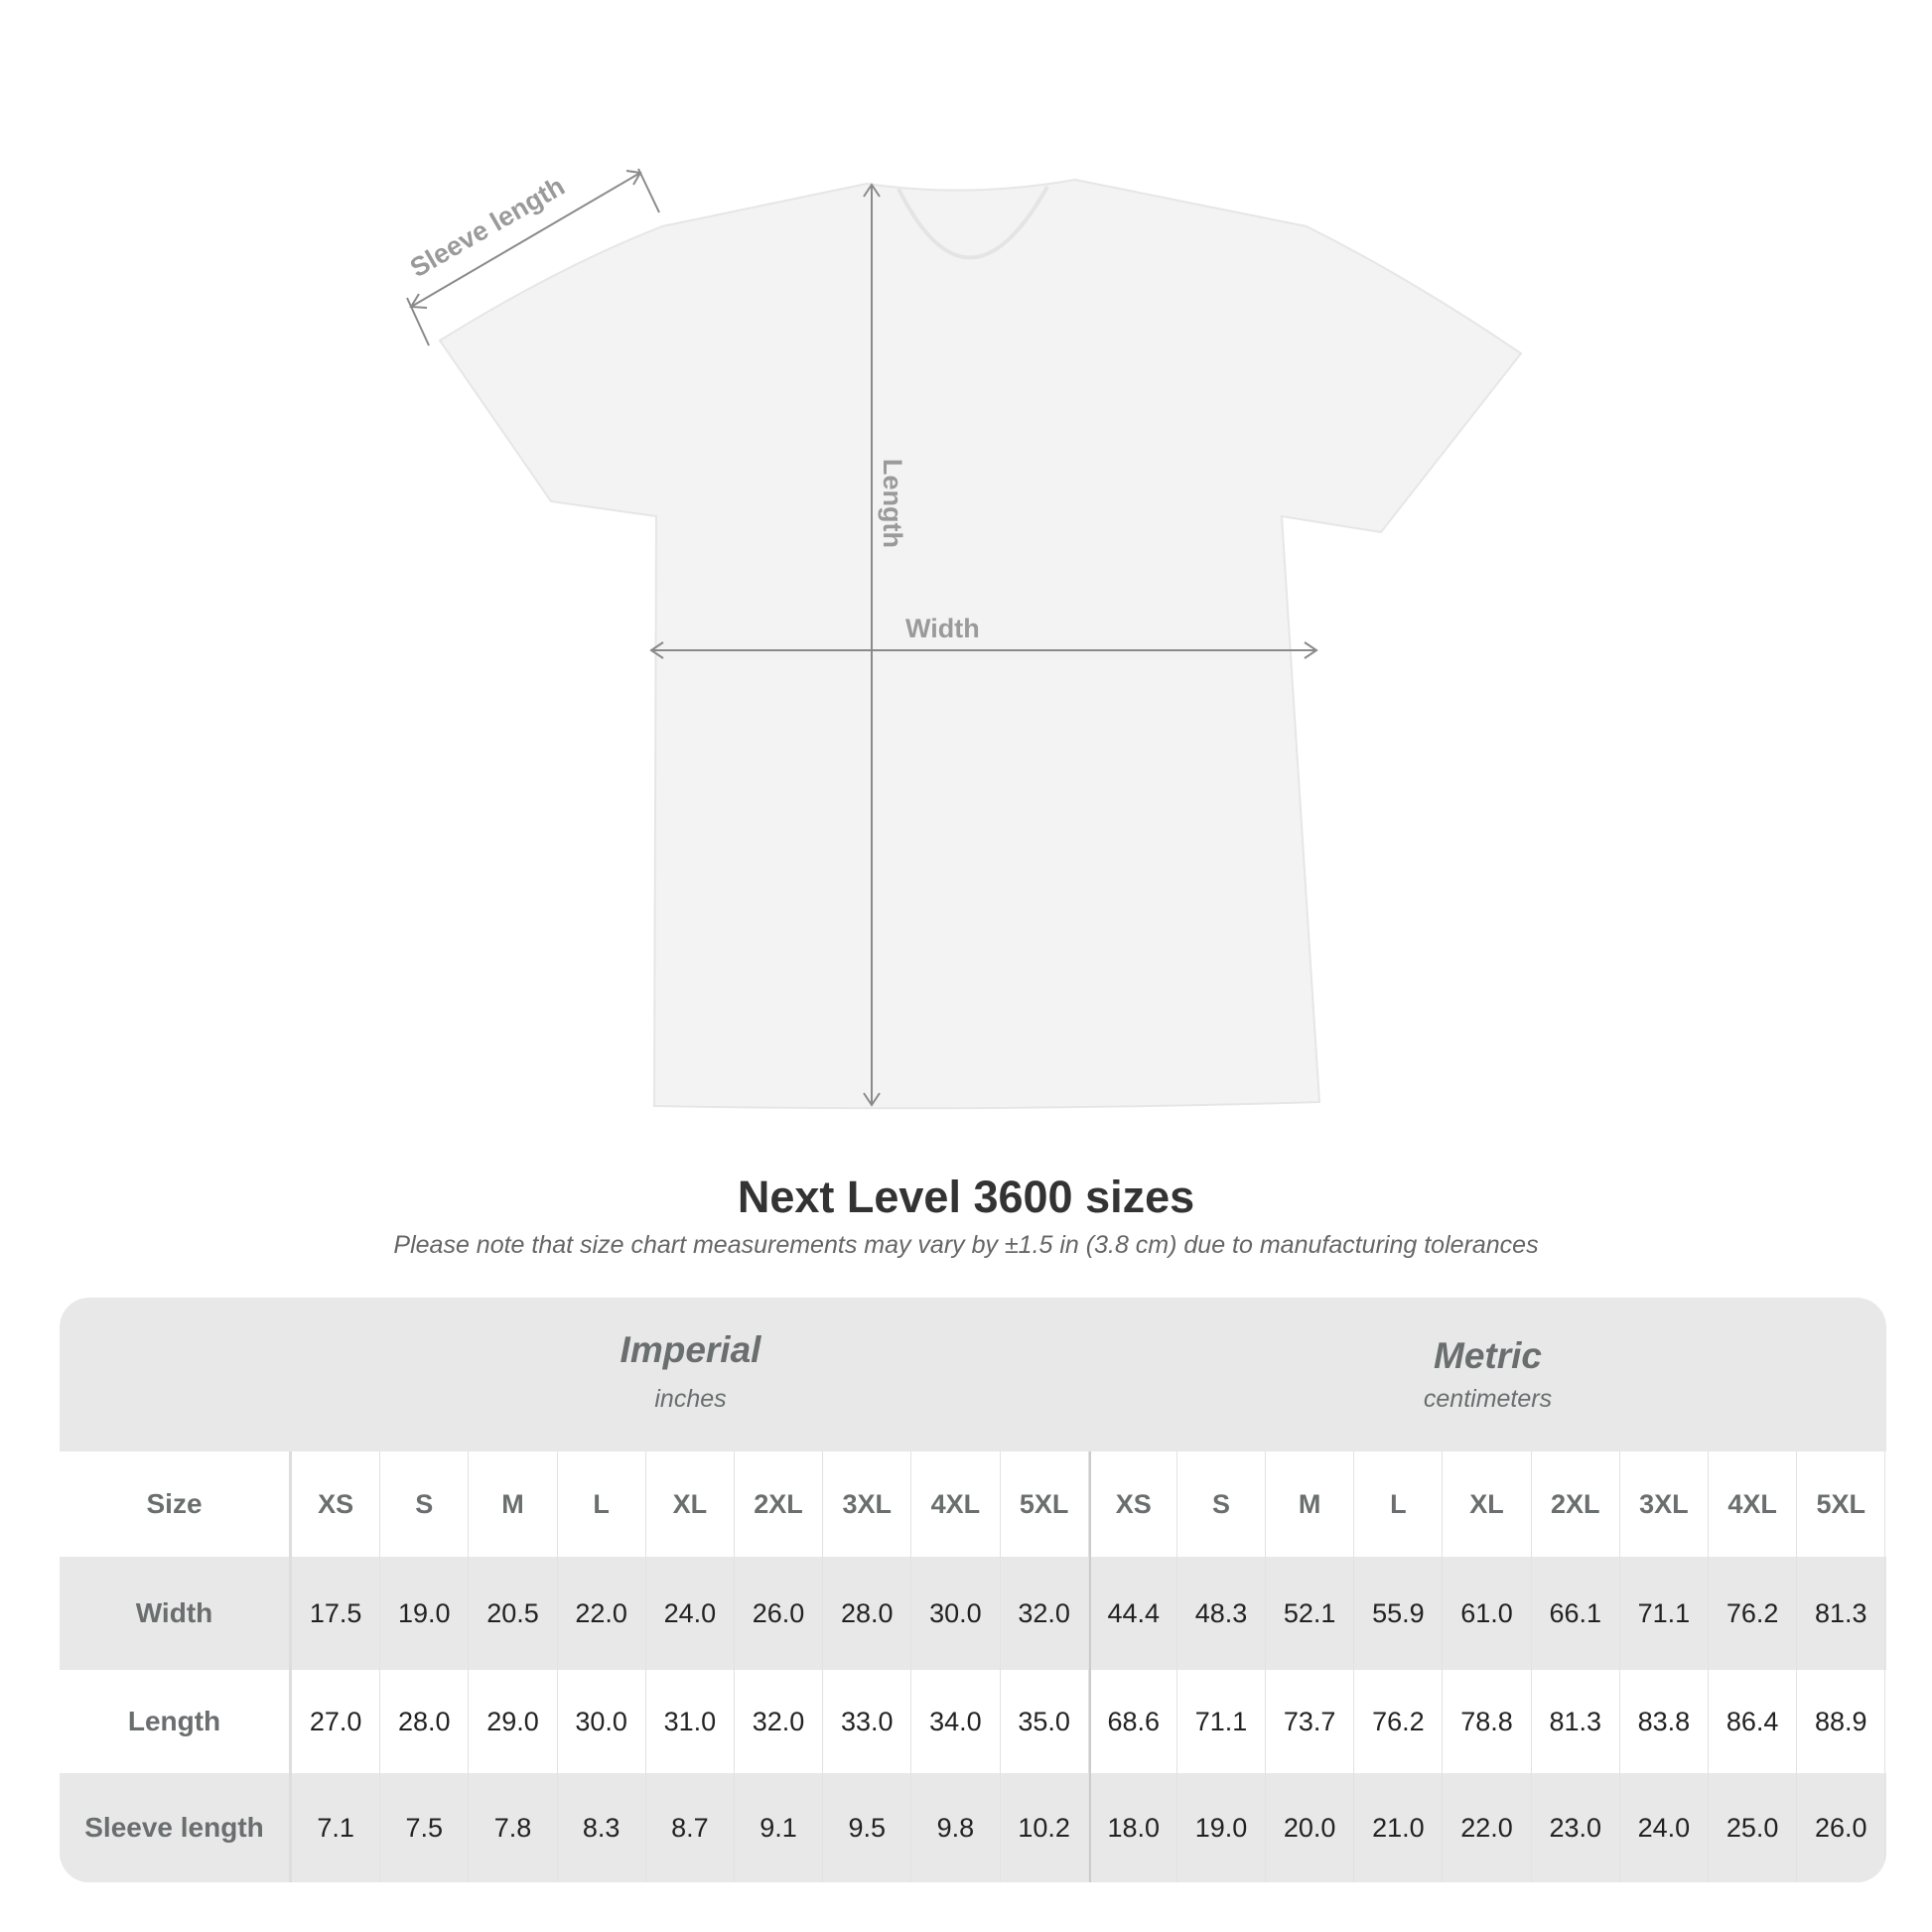  I want to click on imperial-title: Imperial, so click(691, 1350).